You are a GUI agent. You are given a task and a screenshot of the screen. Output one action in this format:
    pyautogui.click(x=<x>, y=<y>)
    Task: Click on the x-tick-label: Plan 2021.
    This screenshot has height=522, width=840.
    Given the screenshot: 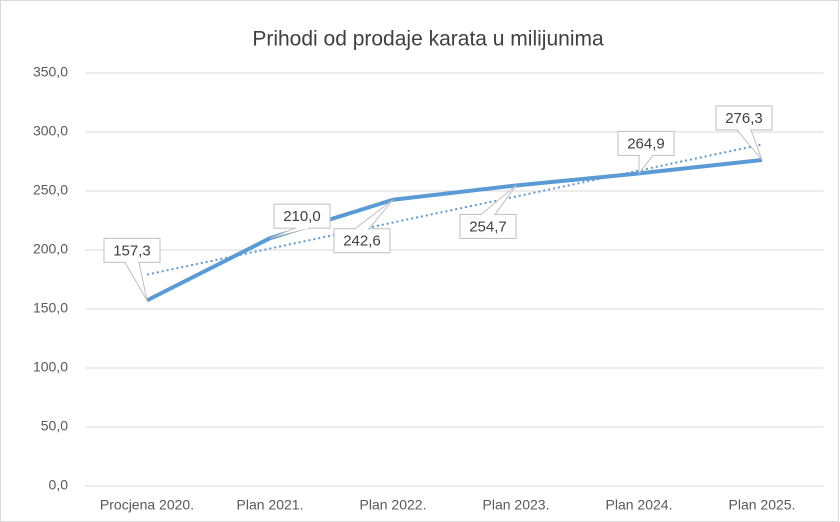 What is the action you would take?
    pyautogui.click(x=270, y=505)
    